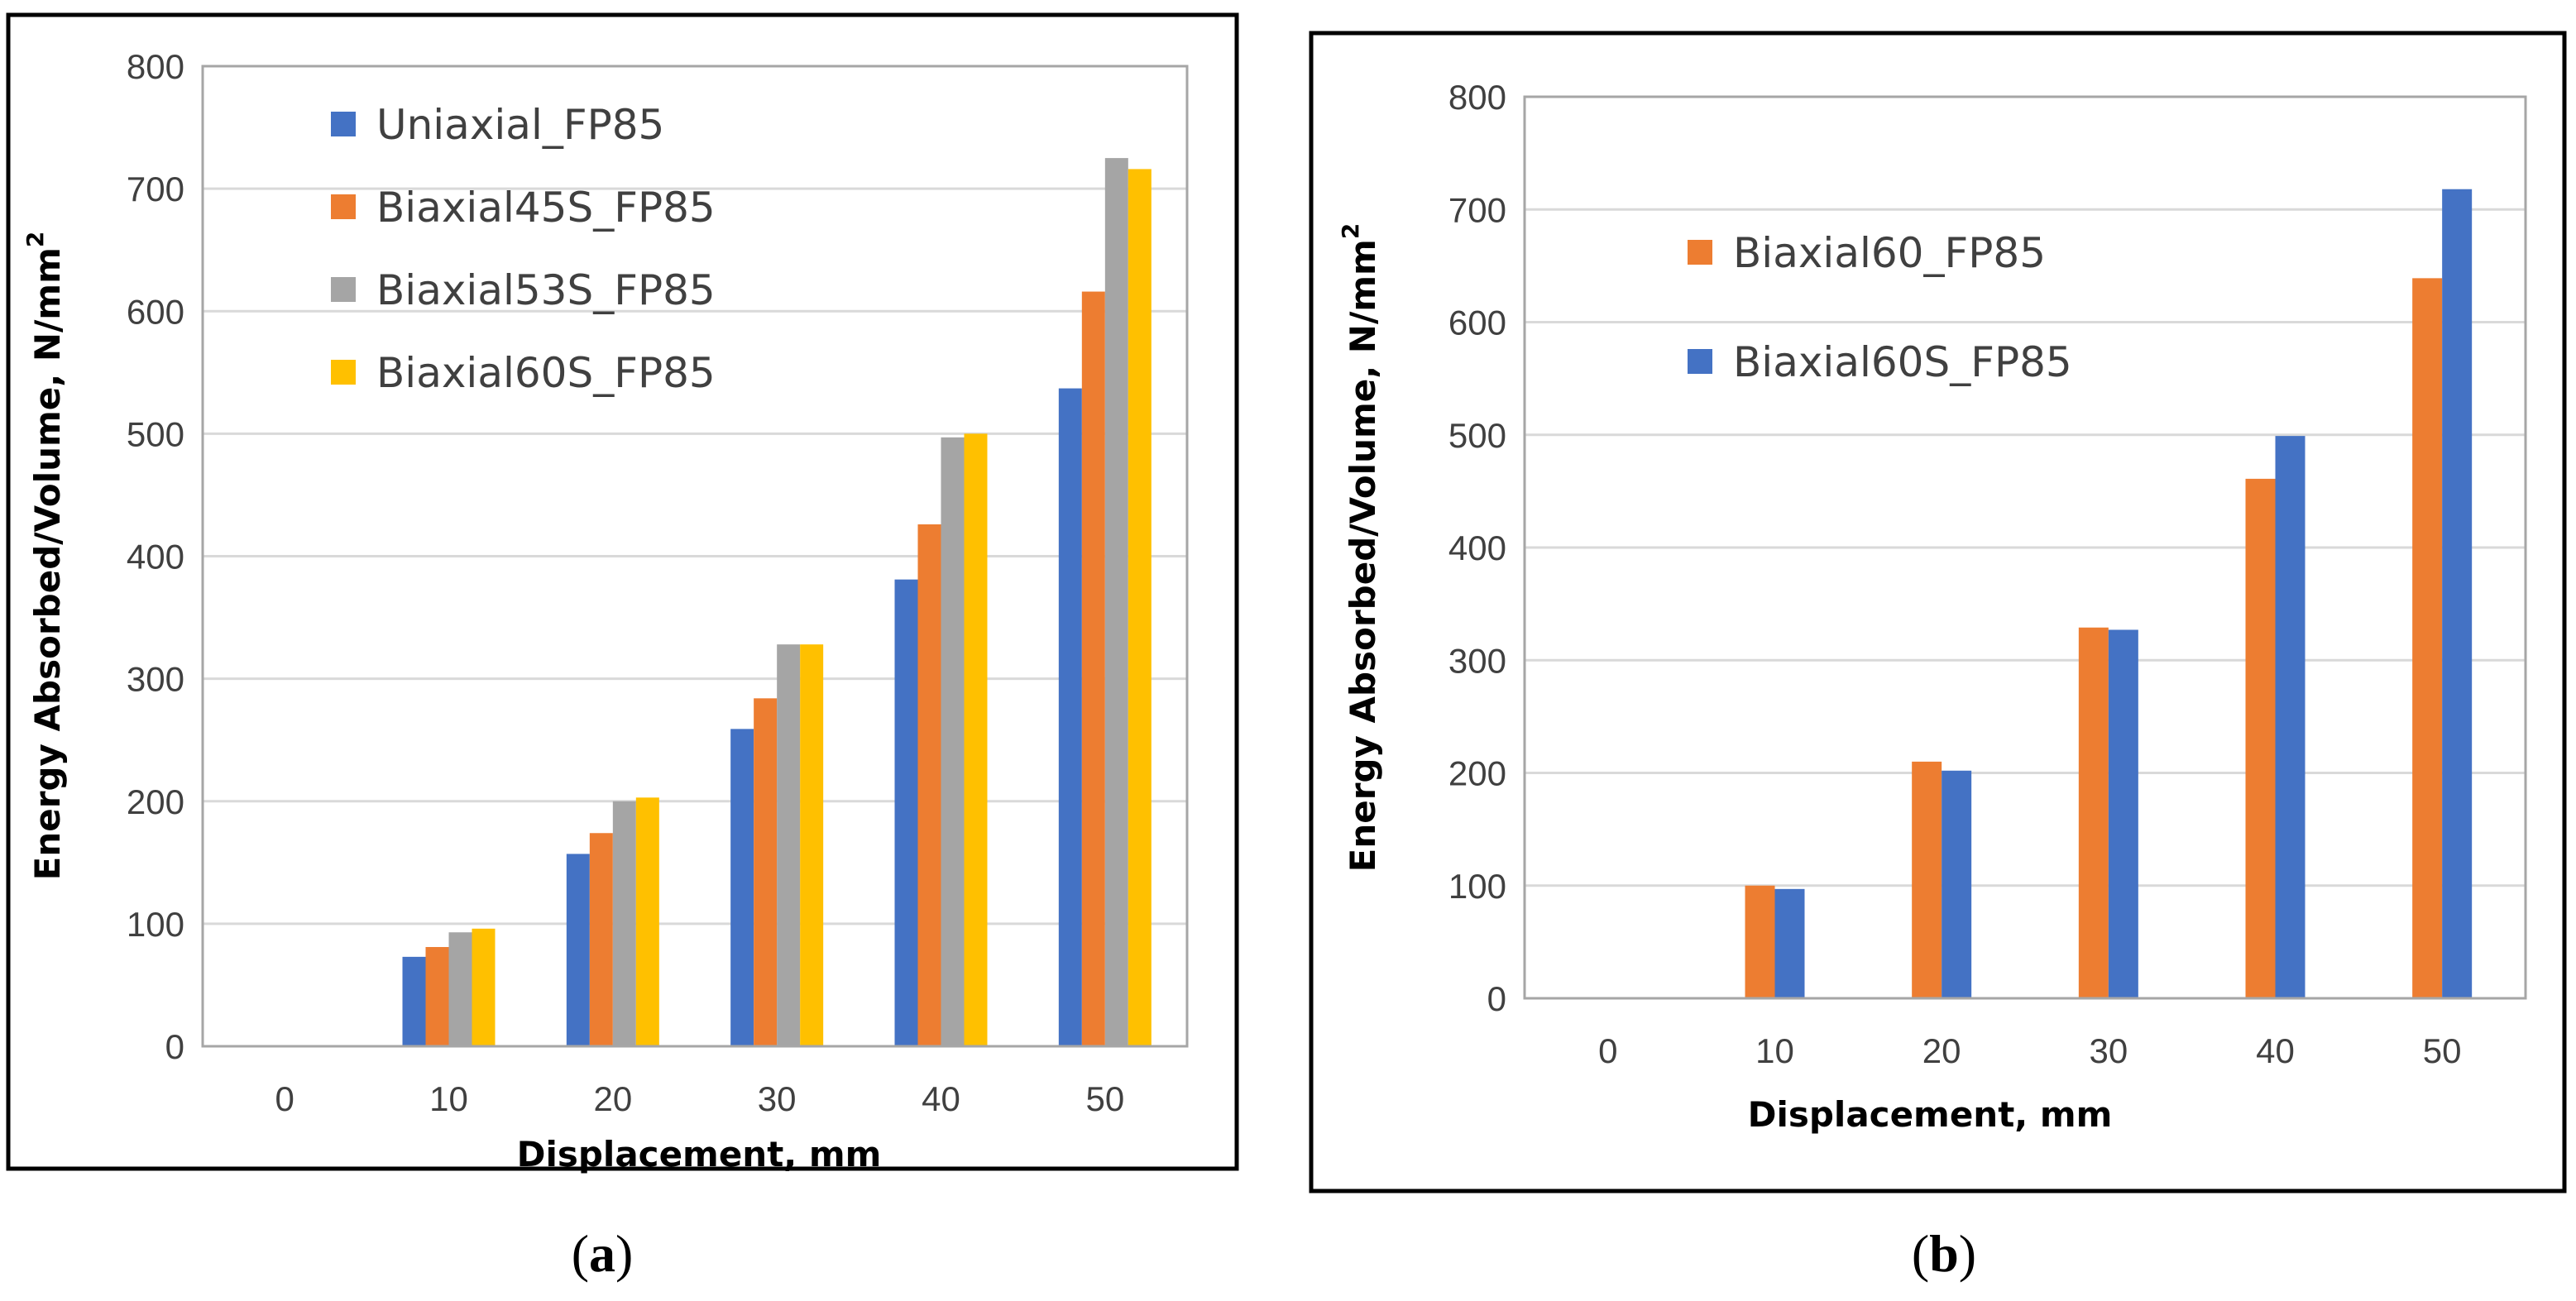  Describe the element at coordinates (1880, 307) in the screenshot. I see `legend: Biaxial60_FP85 Biaxial60S_FP85` at that location.